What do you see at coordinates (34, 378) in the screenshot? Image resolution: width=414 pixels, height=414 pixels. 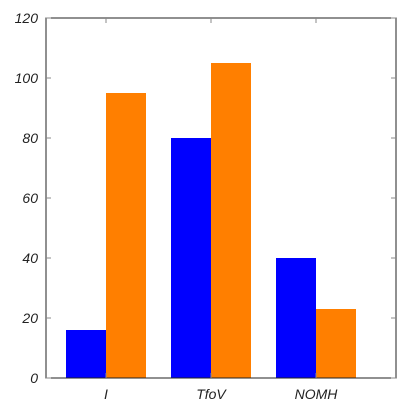 I see `y-tick-label: 0` at bounding box center [34, 378].